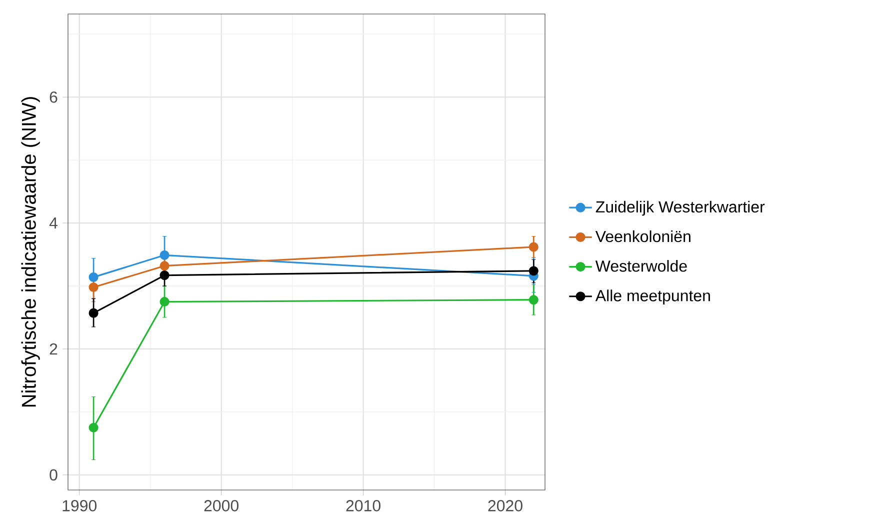  I want to click on y-axis-title: Nitrofytische indicatiewaarde (NIW), so click(30, 252).